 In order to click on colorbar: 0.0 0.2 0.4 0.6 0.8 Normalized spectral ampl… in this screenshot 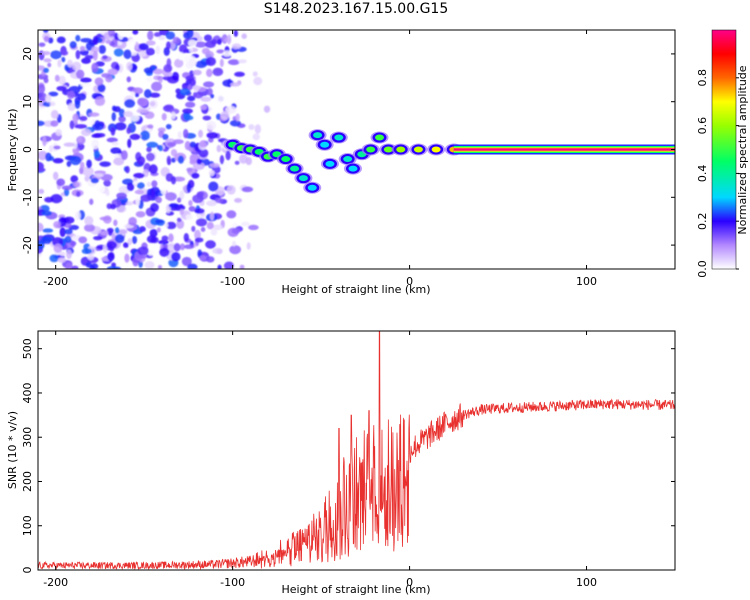, I will do `click(722, 153)`.